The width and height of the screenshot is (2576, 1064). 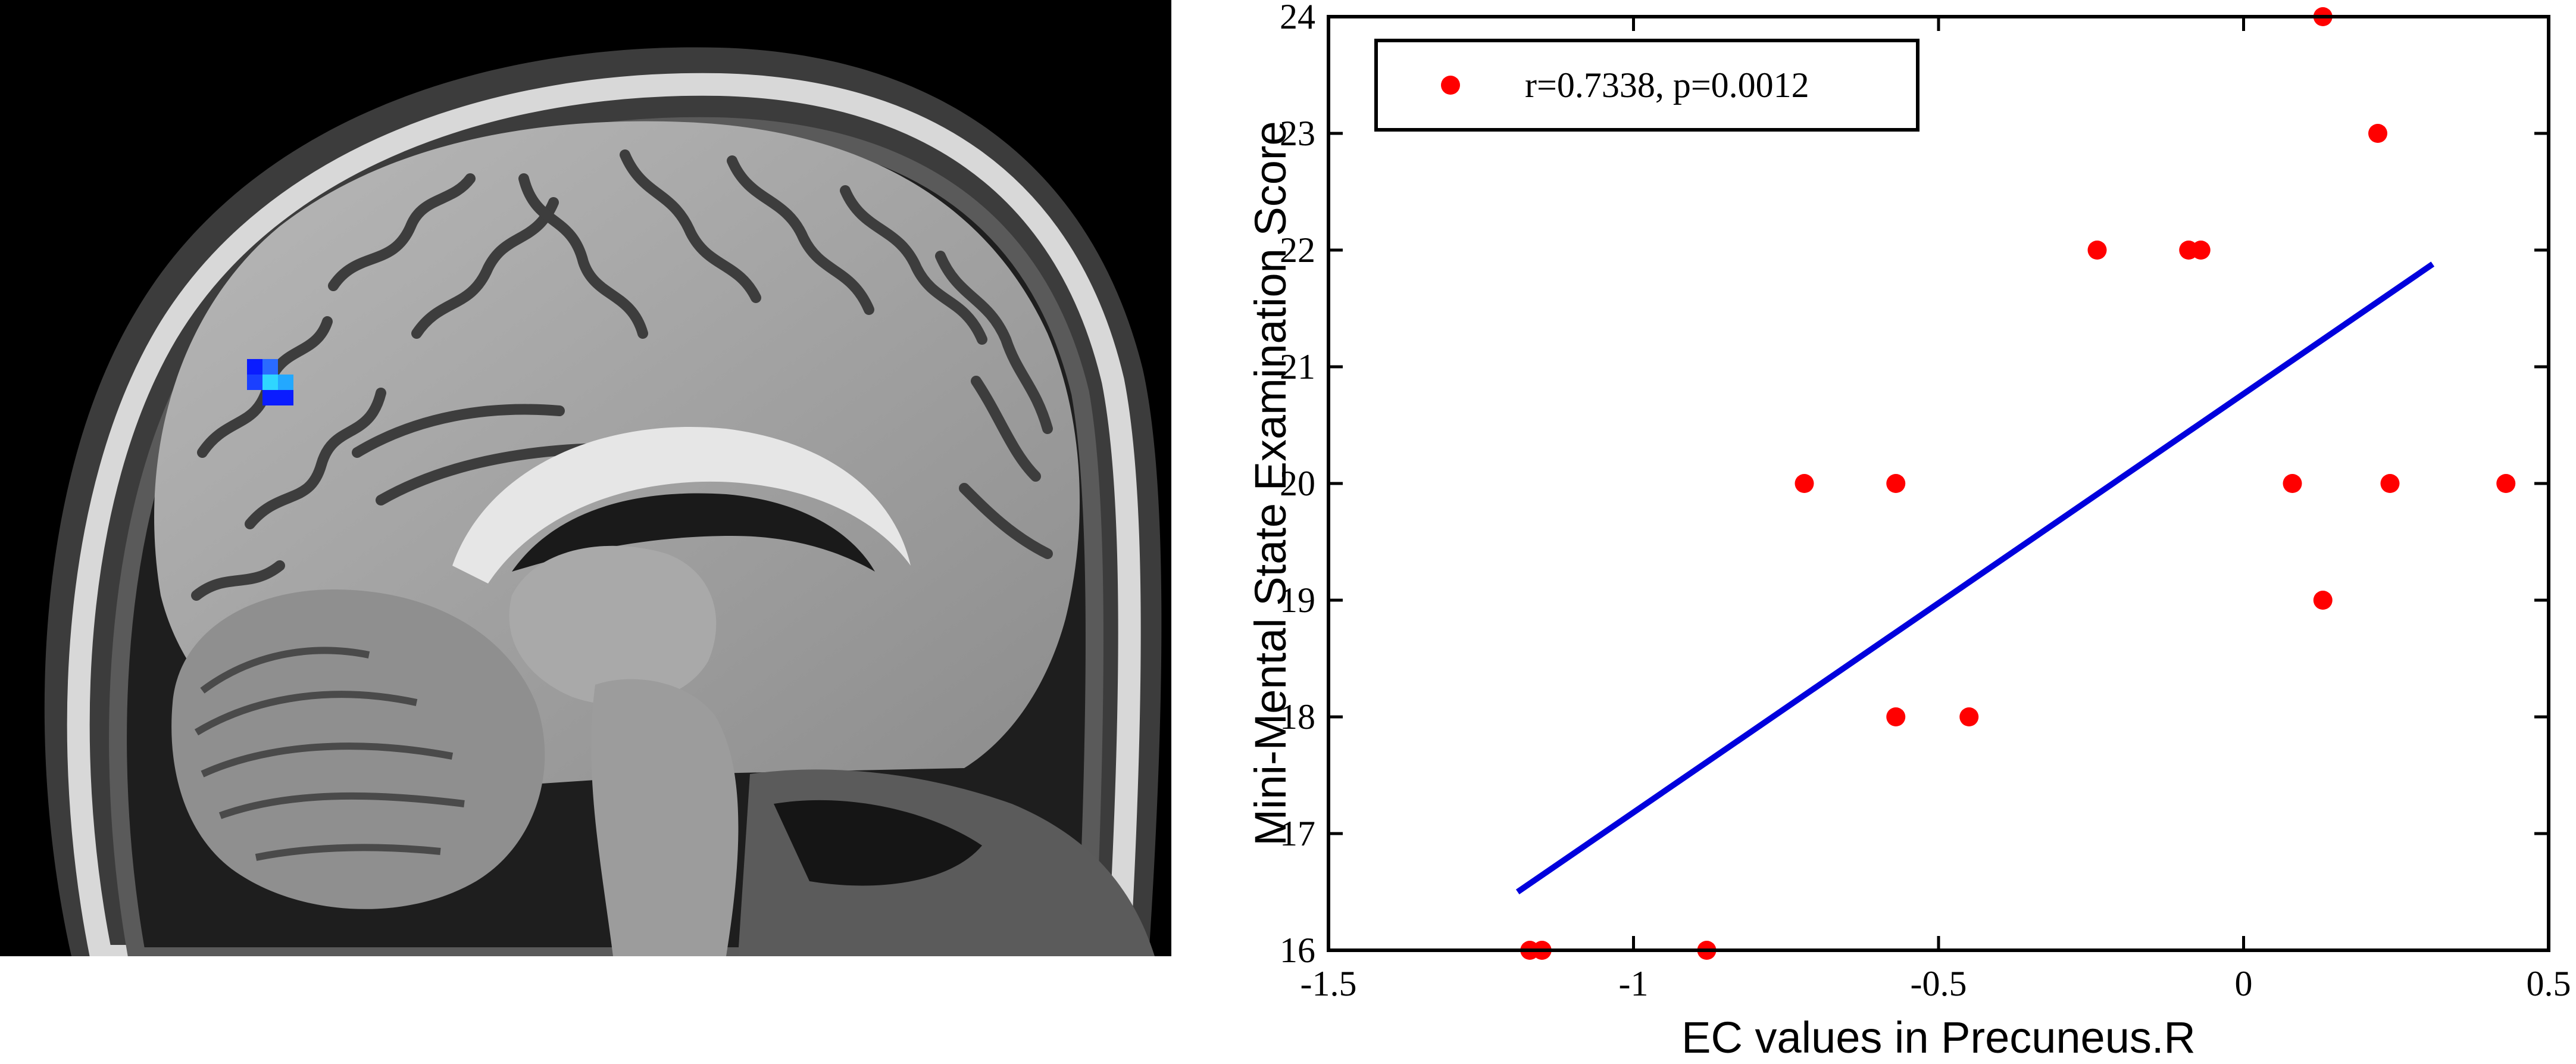 What do you see at coordinates (665, 817) in the screenshot?
I see `brainstem` at bounding box center [665, 817].